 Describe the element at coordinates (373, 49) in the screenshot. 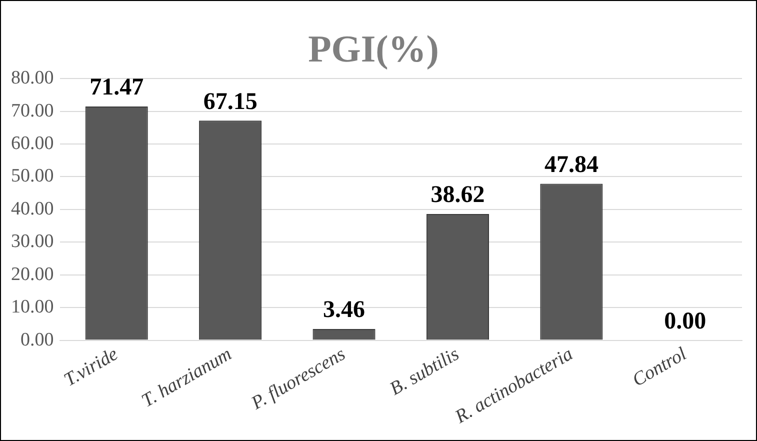

I see `chart-title: PGI(%)` at that location.